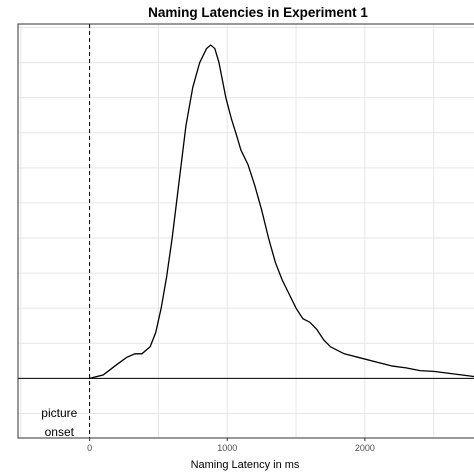 This screenshot has width=474, height=474. I want to click on x-tick-label: 2000, so click(365, 448).